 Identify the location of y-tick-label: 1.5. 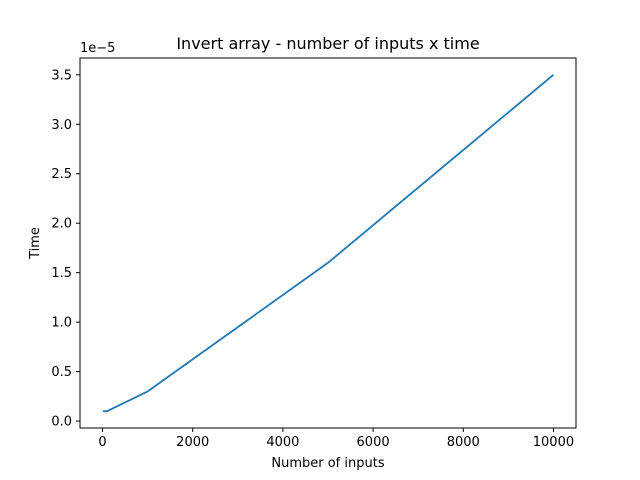
(61, 273).